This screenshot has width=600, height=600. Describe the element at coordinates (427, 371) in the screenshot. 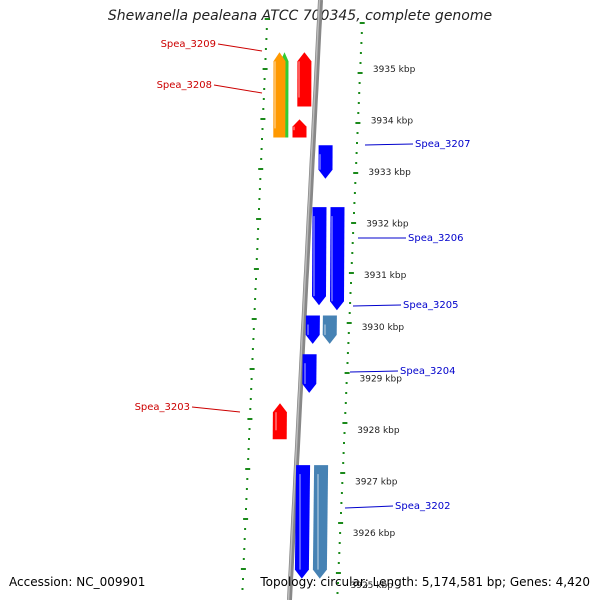

I see `gene-label-r6: Spea_3204` at that location.